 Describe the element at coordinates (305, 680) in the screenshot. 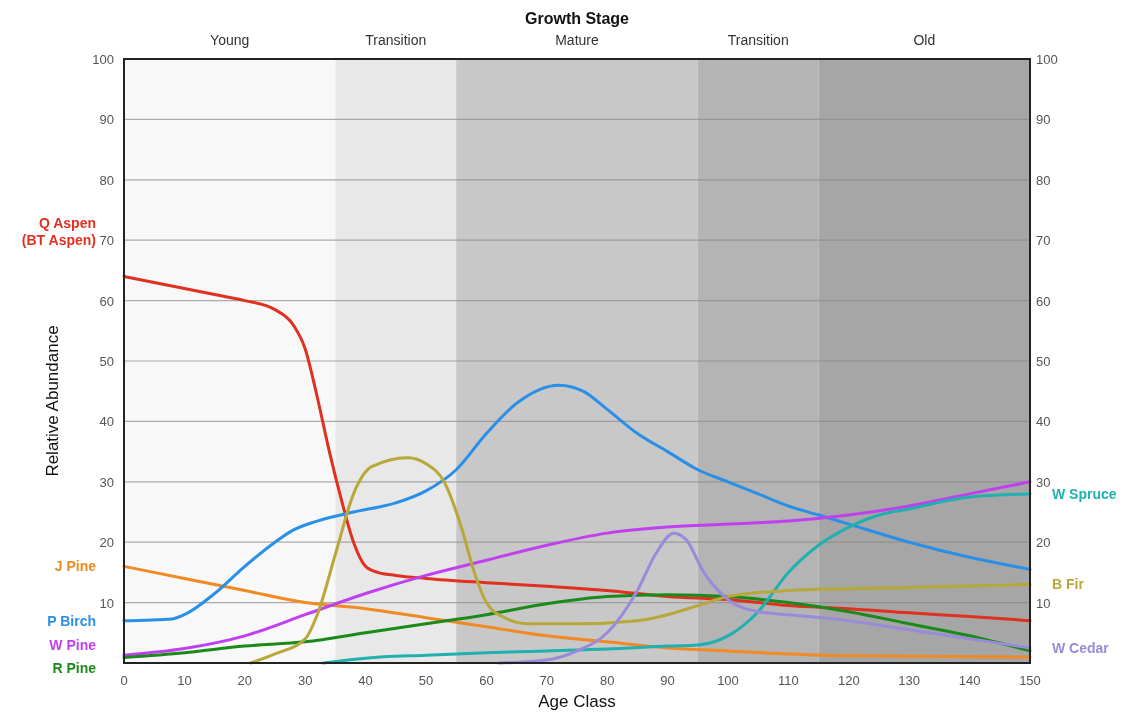

I see `x-tick-label: 30` at that location.